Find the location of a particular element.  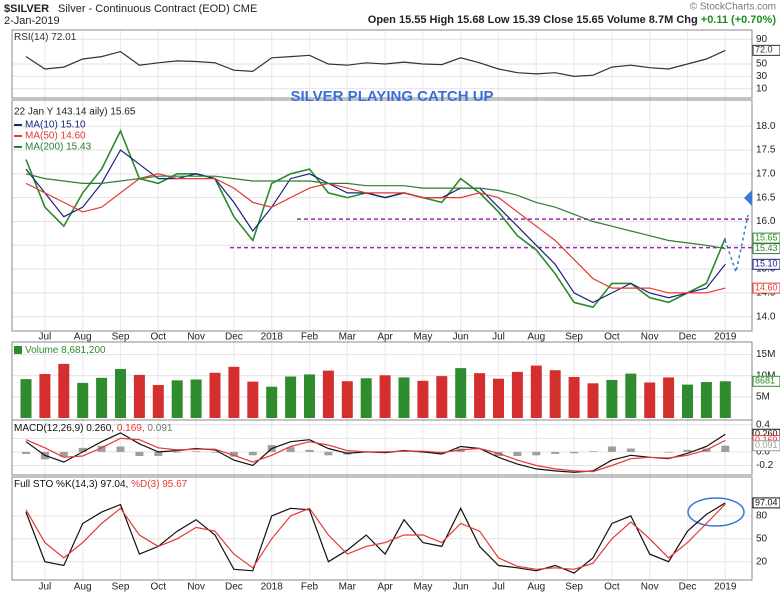

y-tick-label: 10 is located at coordinates (762, 88).